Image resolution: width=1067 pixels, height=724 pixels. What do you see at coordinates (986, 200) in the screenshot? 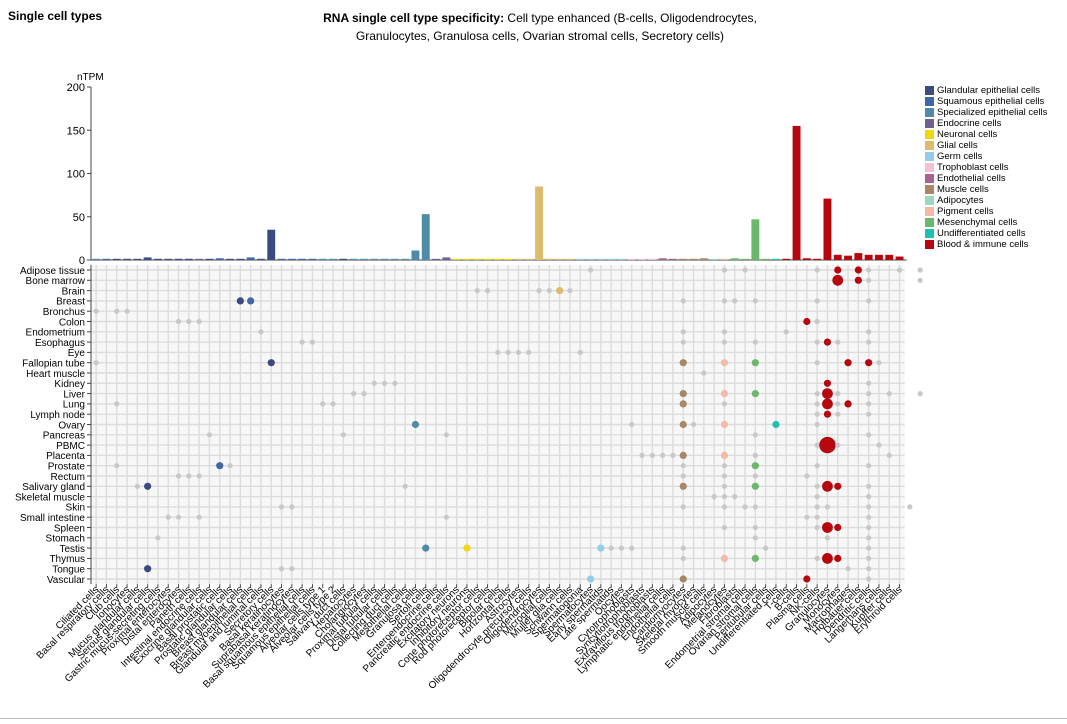
I see `legend-item: Adipocytes` at bounding box center [986, 200].